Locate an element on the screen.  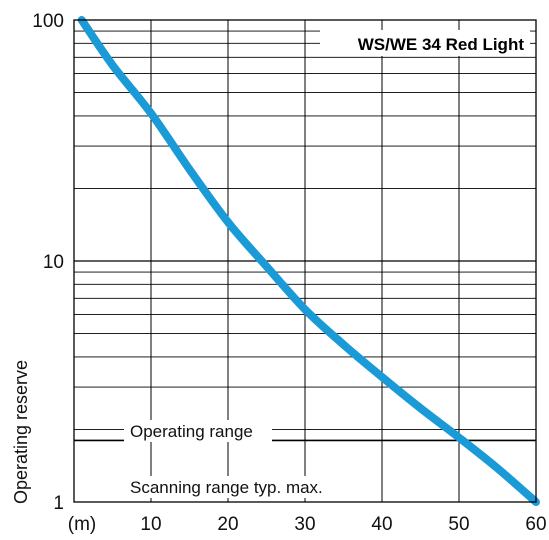
y-axis-title: Operating reserve is located at coordinates (21, 432).